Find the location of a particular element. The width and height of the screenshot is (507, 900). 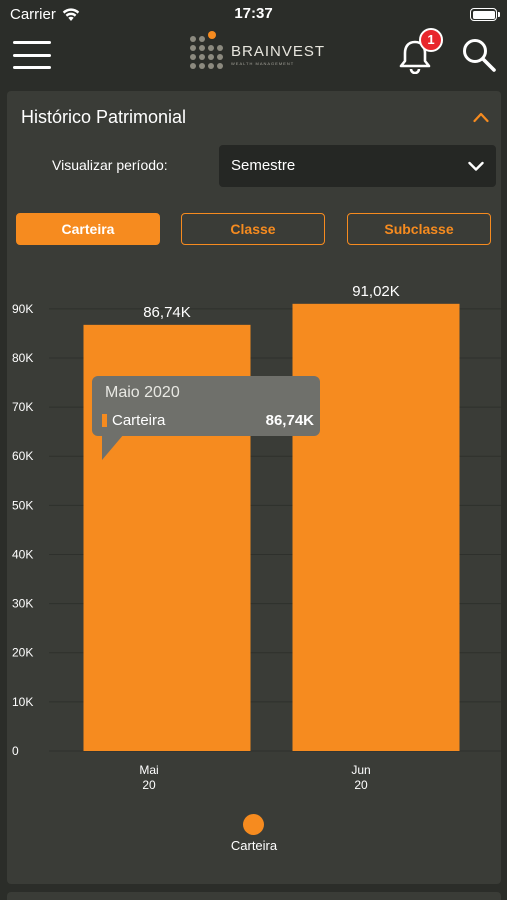

chevron-up-icon is located at coordinates (481, 117).